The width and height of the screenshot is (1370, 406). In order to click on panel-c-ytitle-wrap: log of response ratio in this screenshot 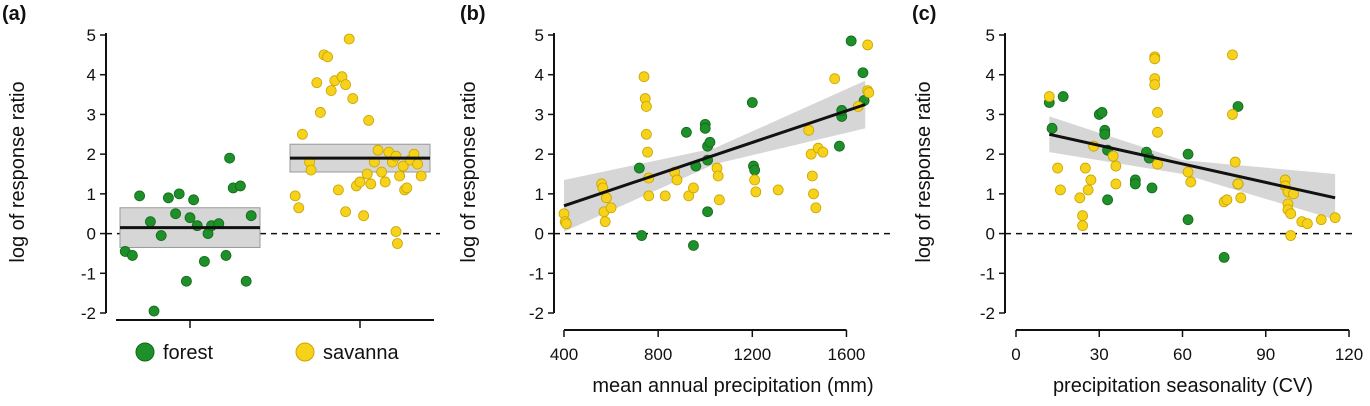, I will do `click(924, 171)`.